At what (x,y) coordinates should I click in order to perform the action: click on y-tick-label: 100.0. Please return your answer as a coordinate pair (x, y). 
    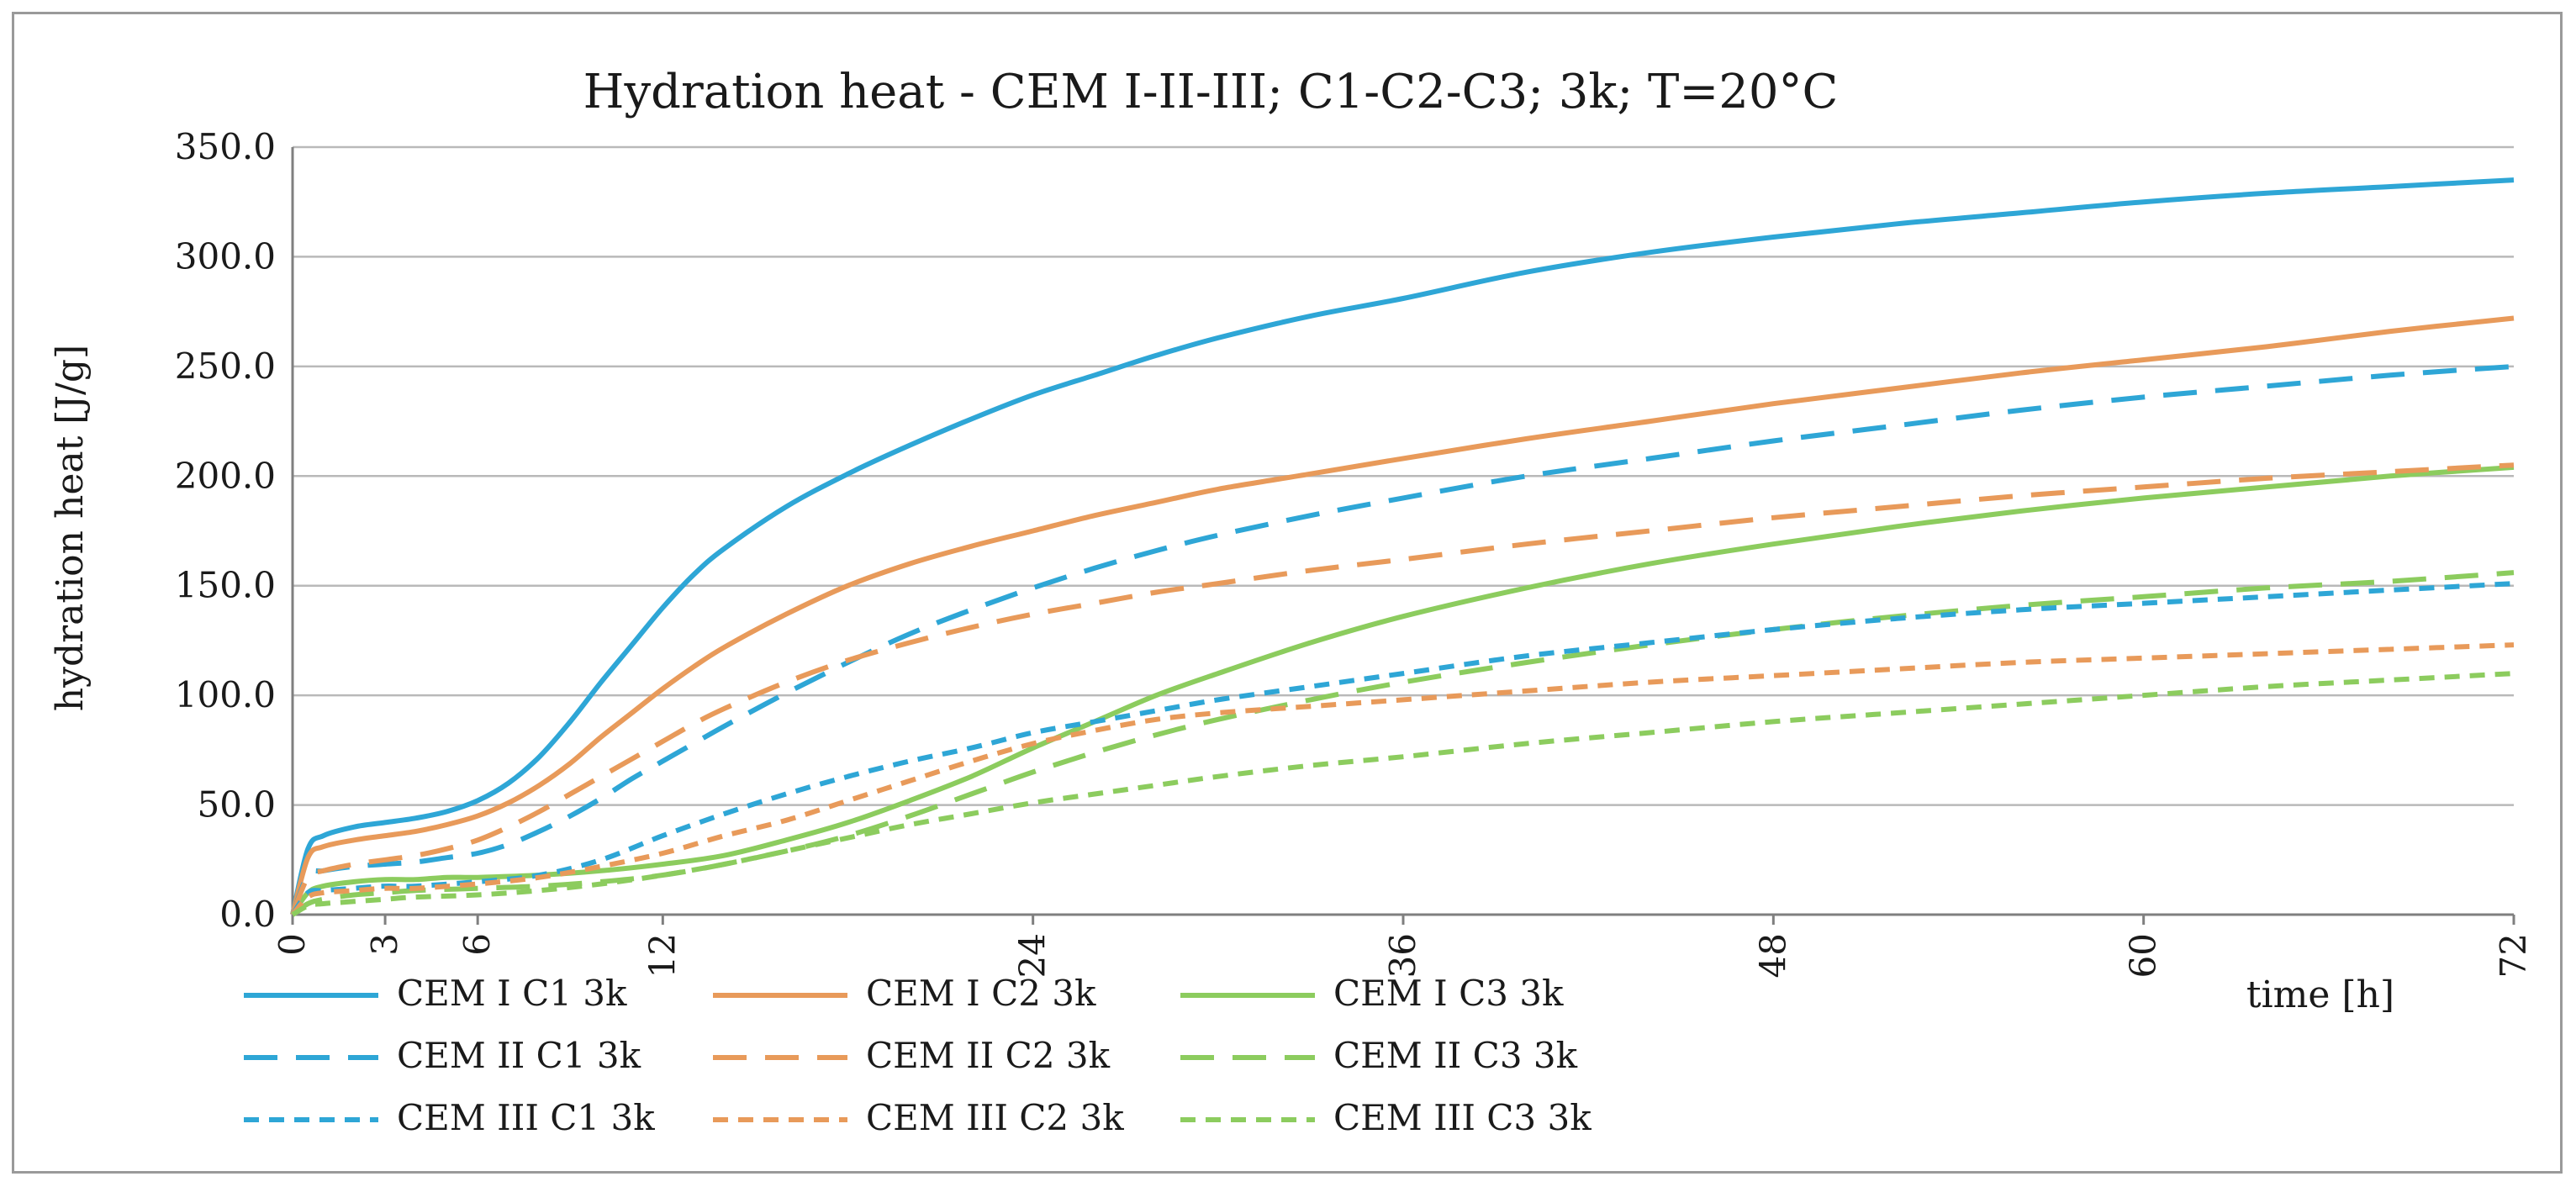
    Looking at the image, I should click on (226, 694).